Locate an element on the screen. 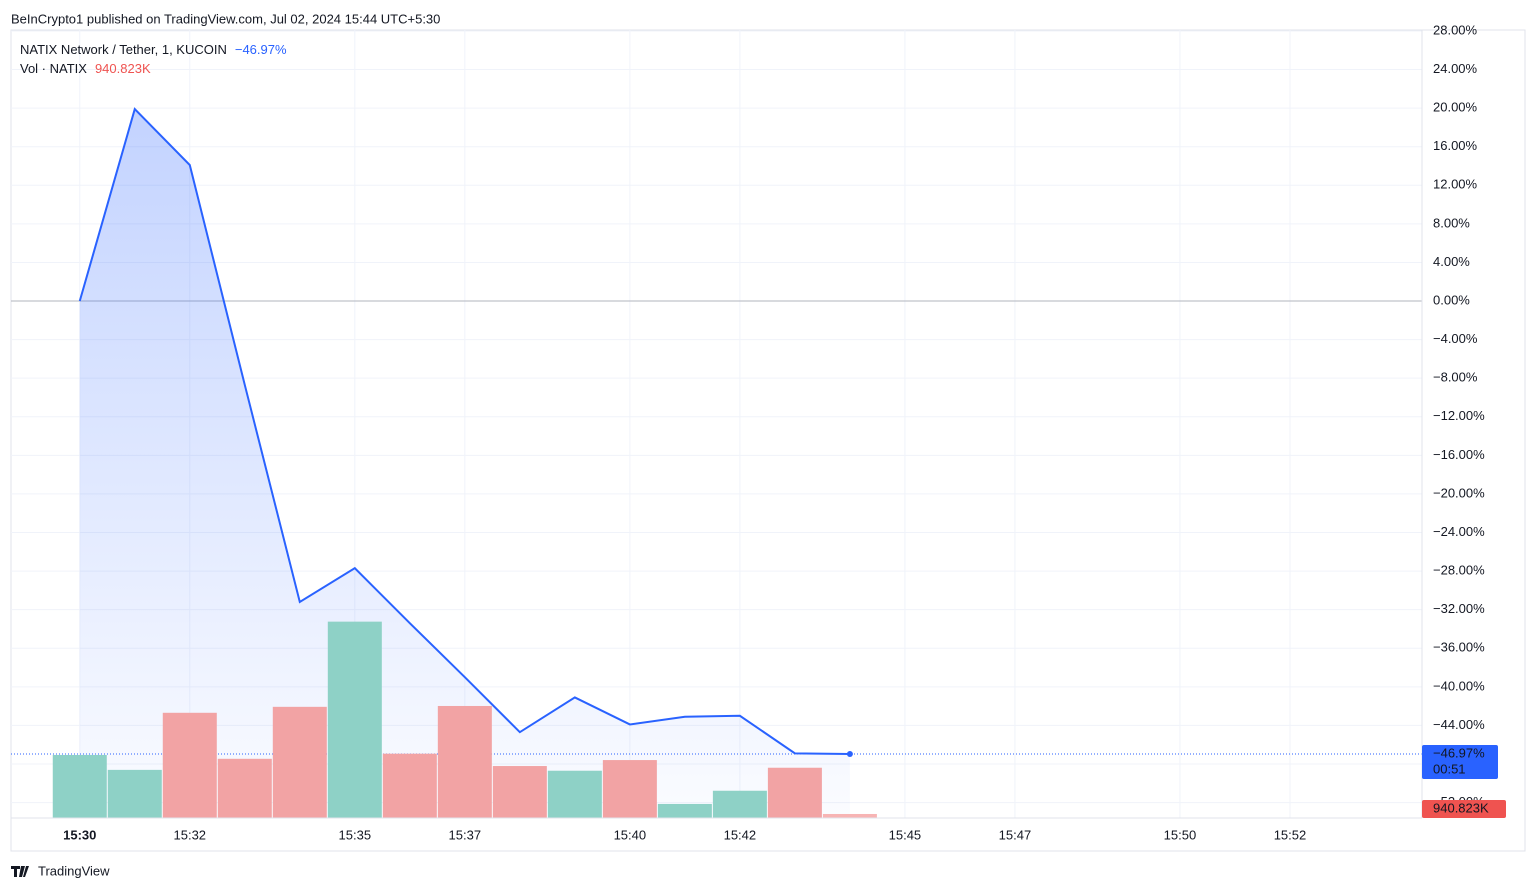 Image resolution: width=1536 pixels, height=891 pixels. y-tick-label: −40.00% is located at coordinates (1459, 685).